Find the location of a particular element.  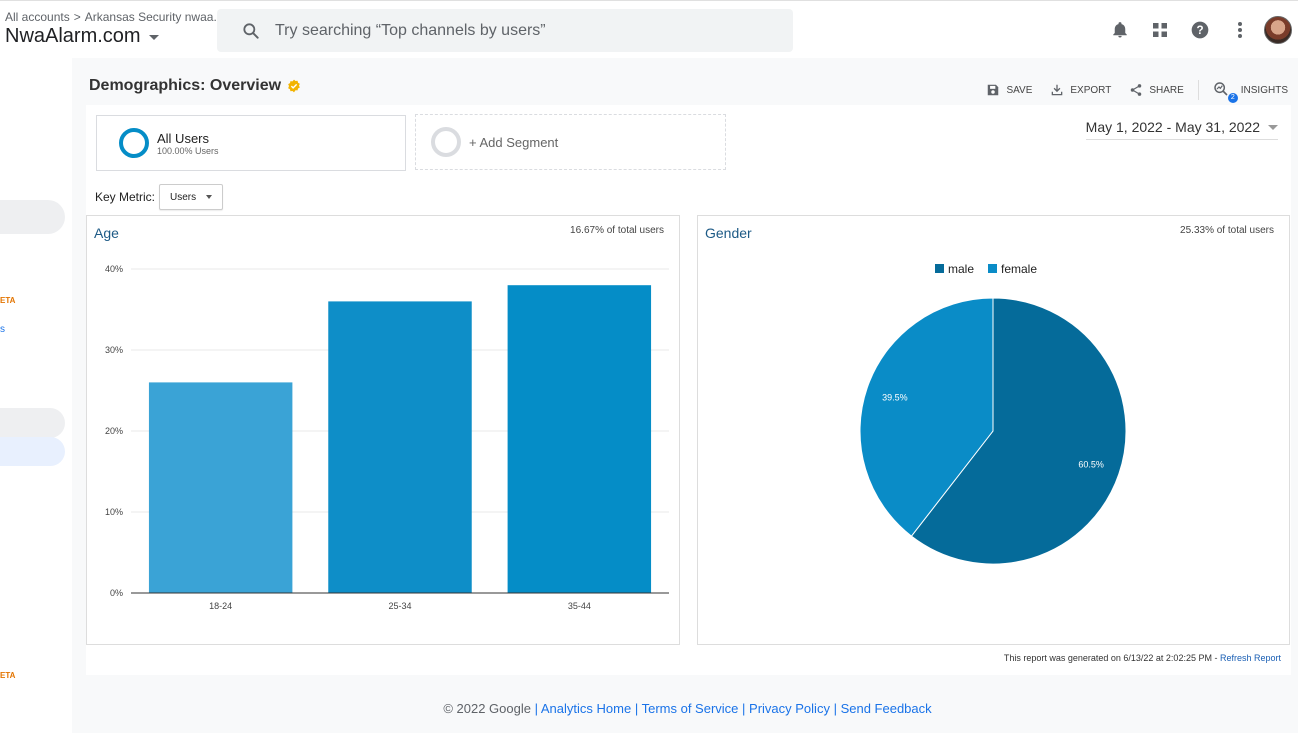

segment-all-users: All Users 100.00% Users is located at coordinates (251, 143).